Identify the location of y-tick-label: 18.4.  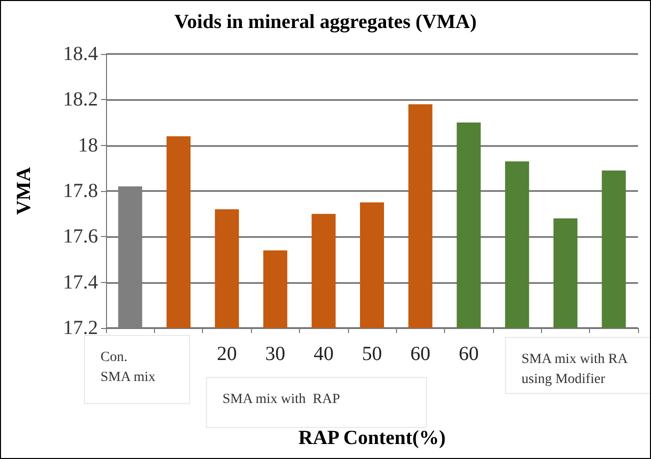
(80, 54).